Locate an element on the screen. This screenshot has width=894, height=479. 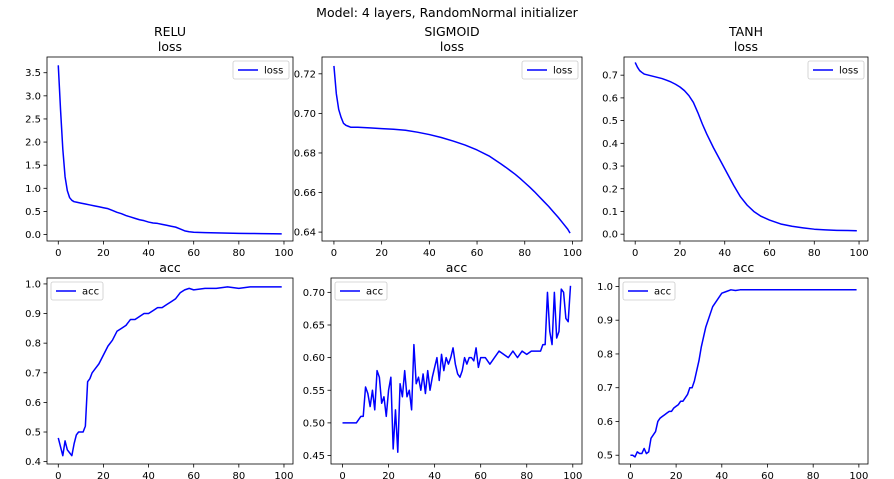
relu-loss-ytick-label: 3.5 is located at coordinates (33, 73).